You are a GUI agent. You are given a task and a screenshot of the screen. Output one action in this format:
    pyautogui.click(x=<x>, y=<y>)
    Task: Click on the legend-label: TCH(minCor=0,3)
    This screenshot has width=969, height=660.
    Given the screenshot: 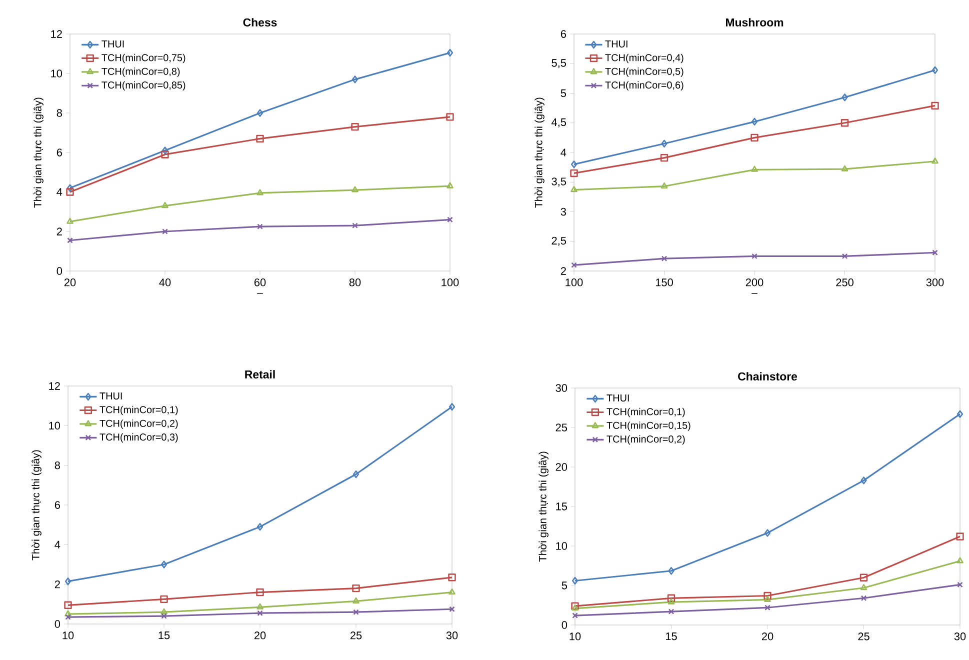 What is the action you would take?
    pyautogui.click(x=139, y=438)
    